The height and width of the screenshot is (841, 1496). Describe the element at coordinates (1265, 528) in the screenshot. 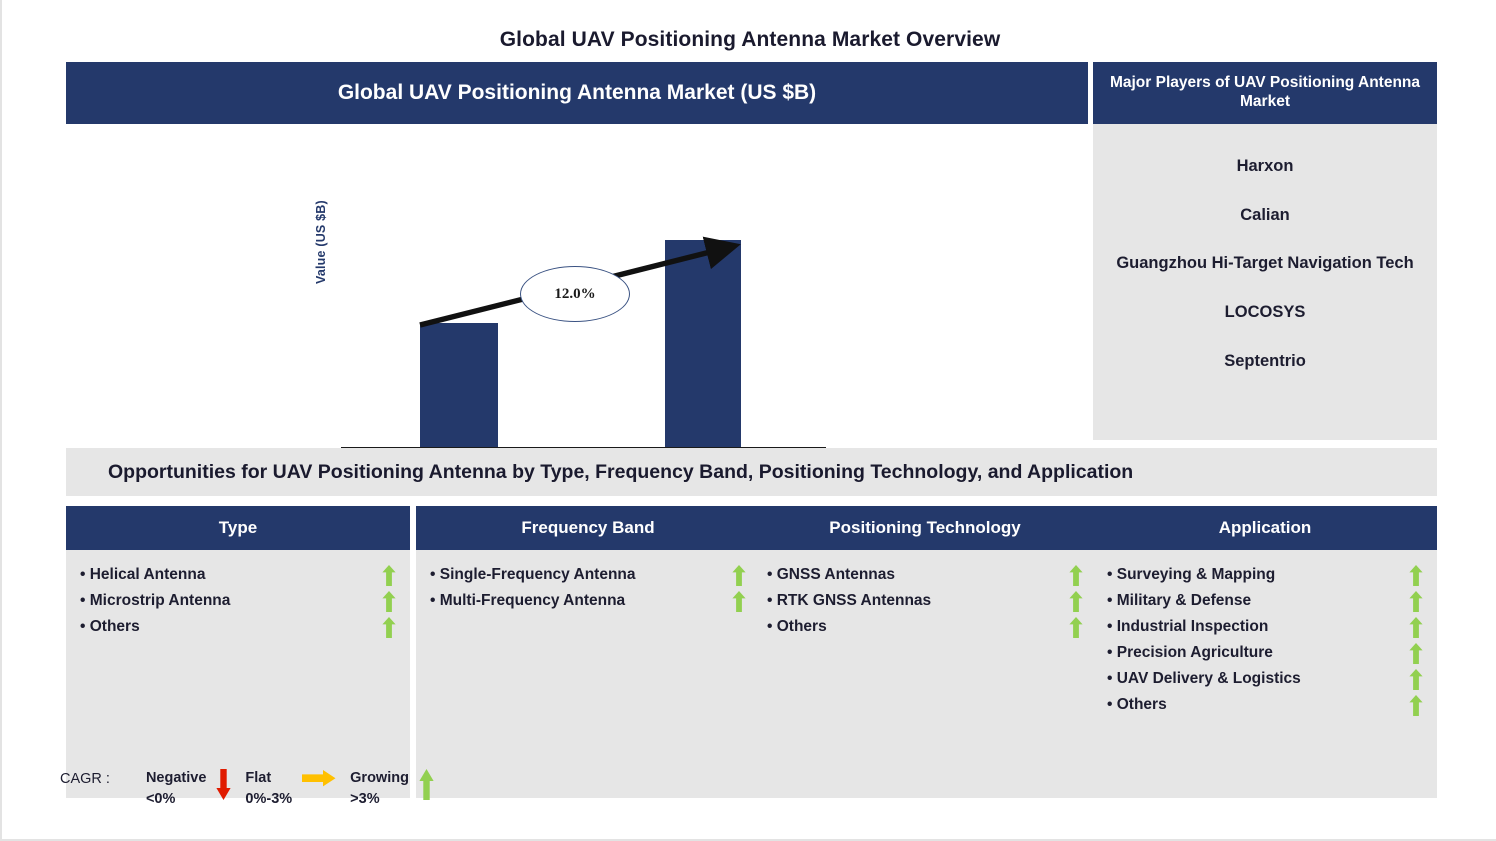

I see `segment-header: Application` at that location.